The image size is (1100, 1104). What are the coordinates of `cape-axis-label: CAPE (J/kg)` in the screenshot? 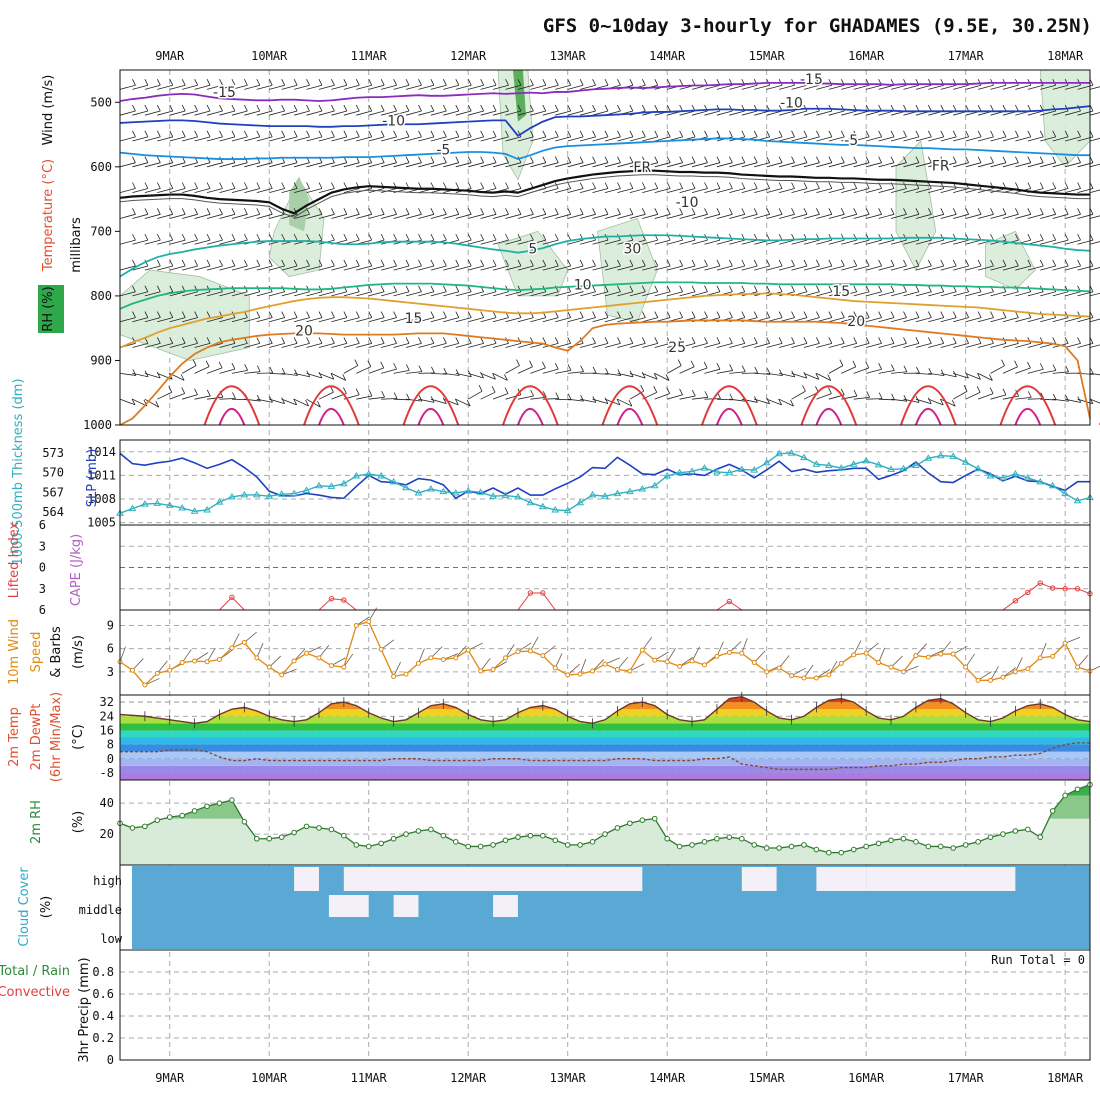 It's located at (76, 570).